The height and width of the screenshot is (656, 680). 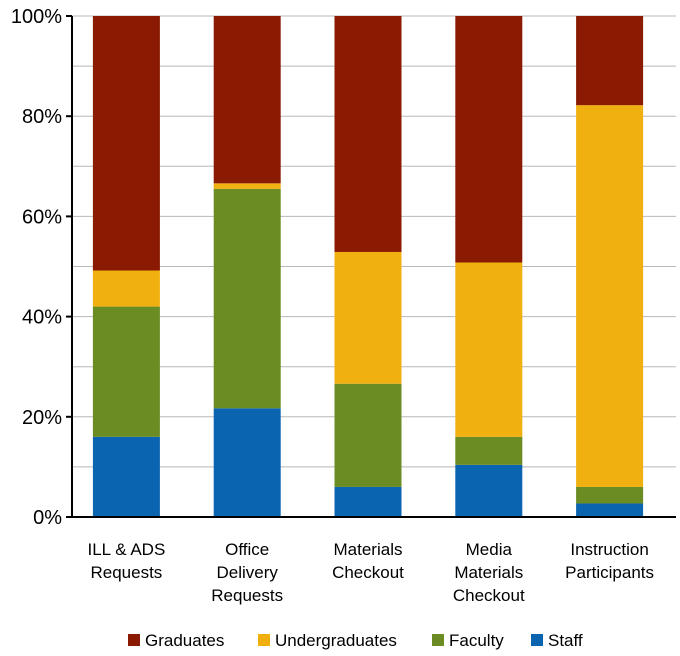 What do you see at coordinates (336, 640) in the screenshot?
I see `legend-label-undergraduates: Undergraduates` at bounding box center [336, 640].